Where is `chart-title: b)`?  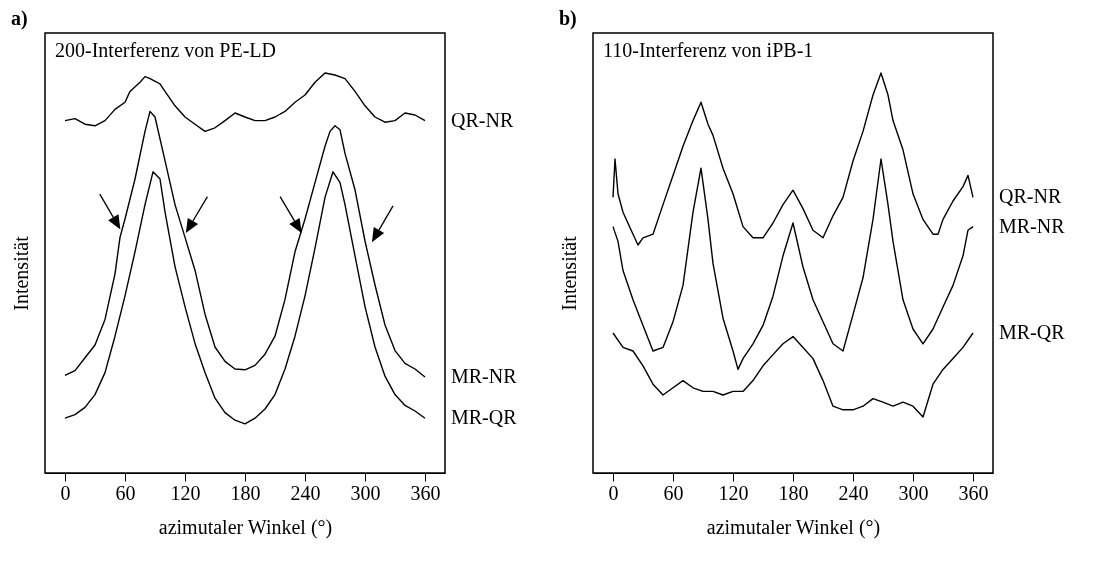 chart-title: b) is located at coordinates (568, 18).